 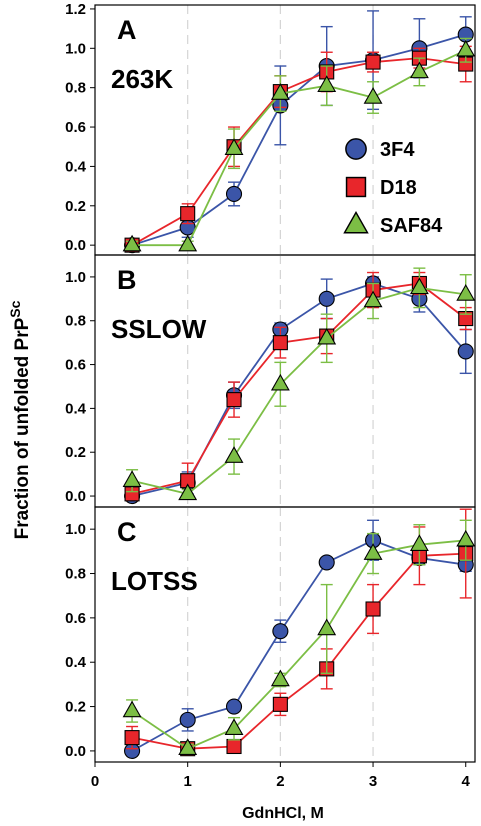 I want to click on panel-title: 263K, so click(x=142, y=79).